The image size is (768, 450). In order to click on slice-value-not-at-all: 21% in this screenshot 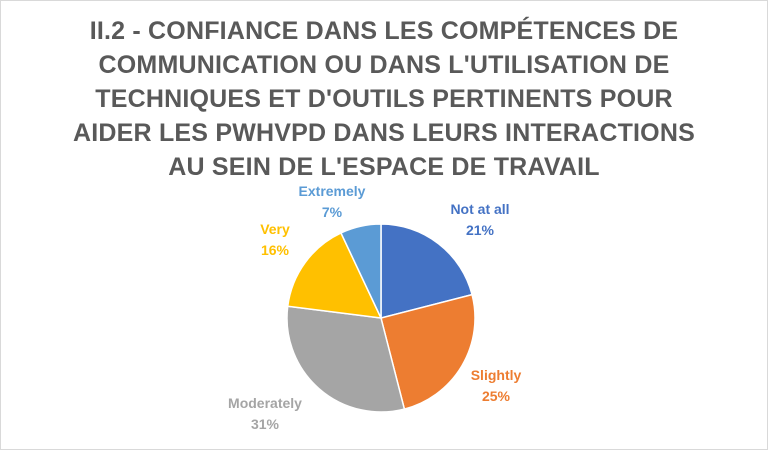, I will do `click(480, 230)`.